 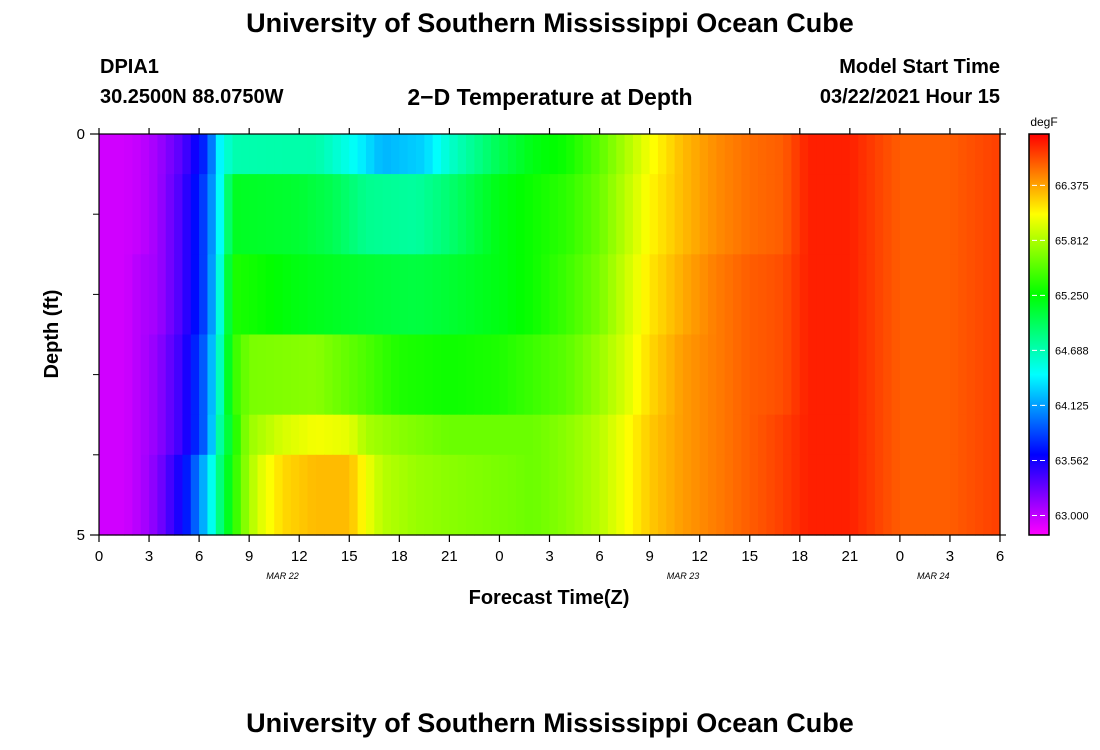 What do you see at coordinates (99, 556) in the screenshot?
I see `x-tick-label: 0` at bounding box center [99, 556].